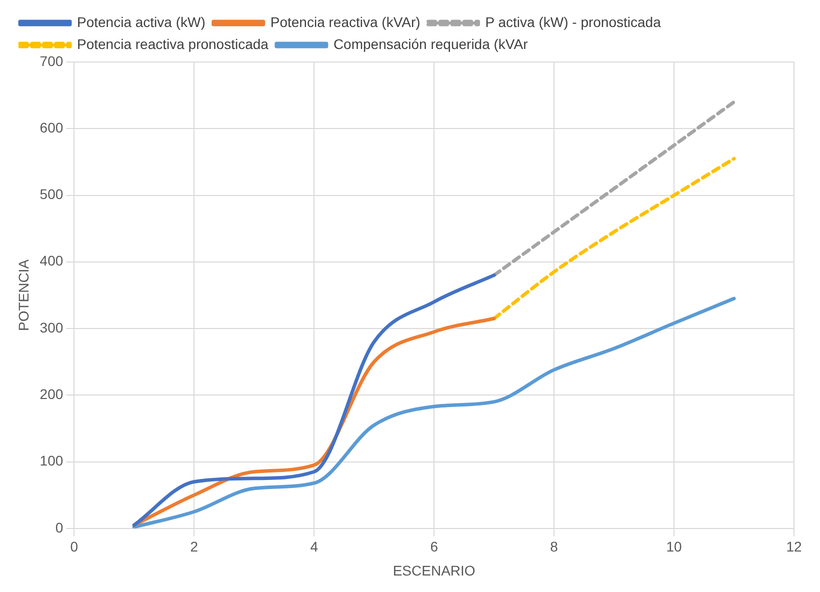 This screenshot has width=820, height=592. Describe the element at coordinates (173, 44) in the screenshot. I see `legend-label: Potencia reactiva pronosticada` at that location.